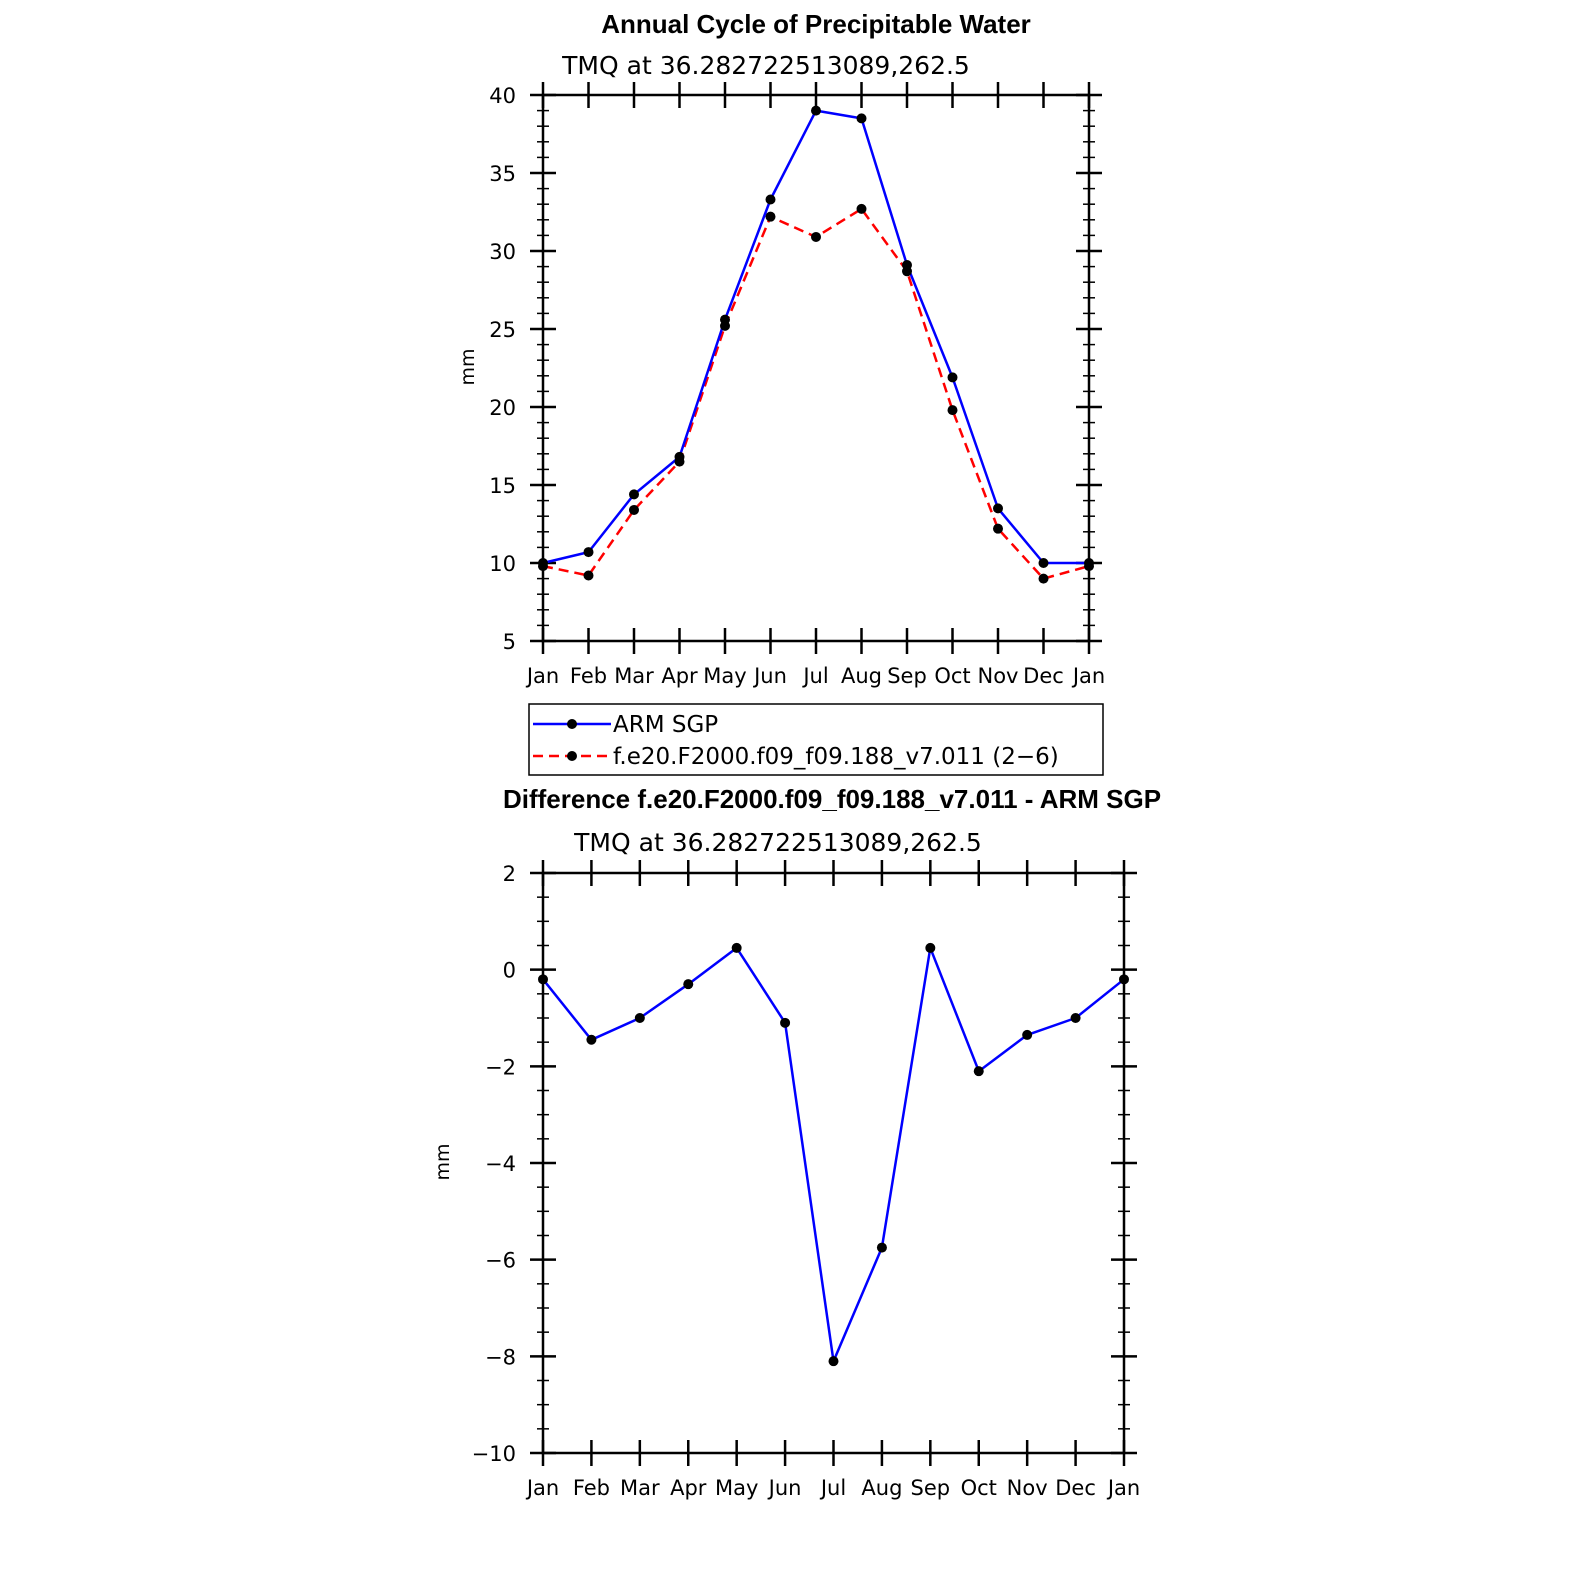  I want to click on chart-title: Annual Cycle of Precipitable Water, so click(816, 24).